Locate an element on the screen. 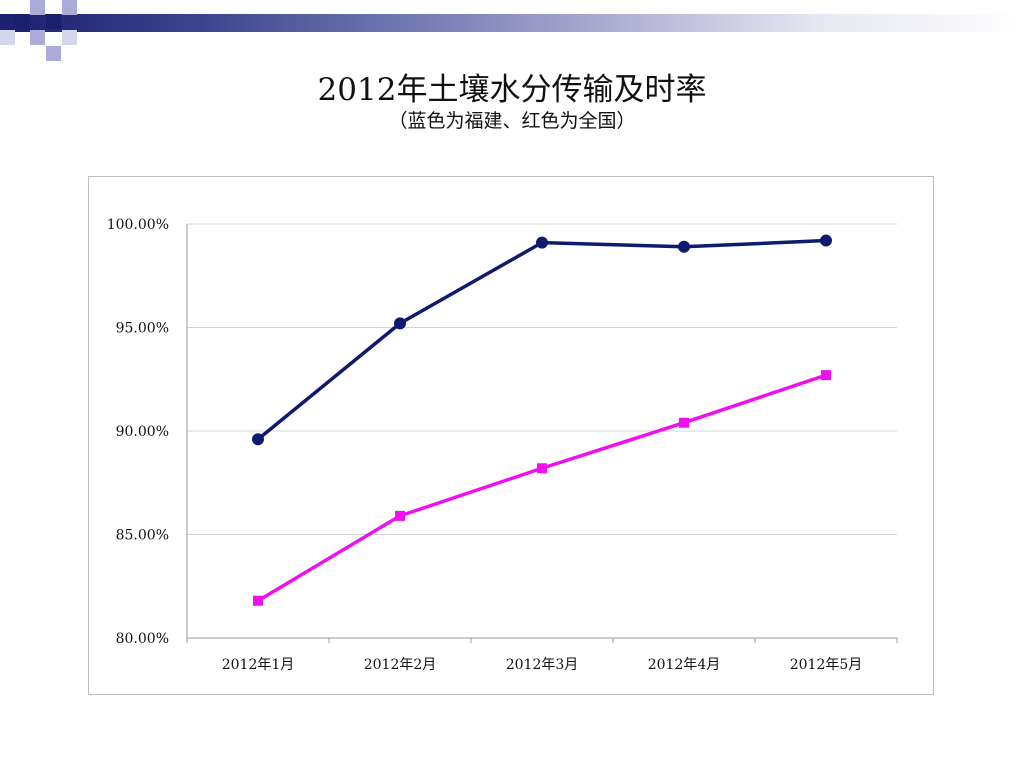  y-tick-label: 80.00% is located at coordinates (142, 639).